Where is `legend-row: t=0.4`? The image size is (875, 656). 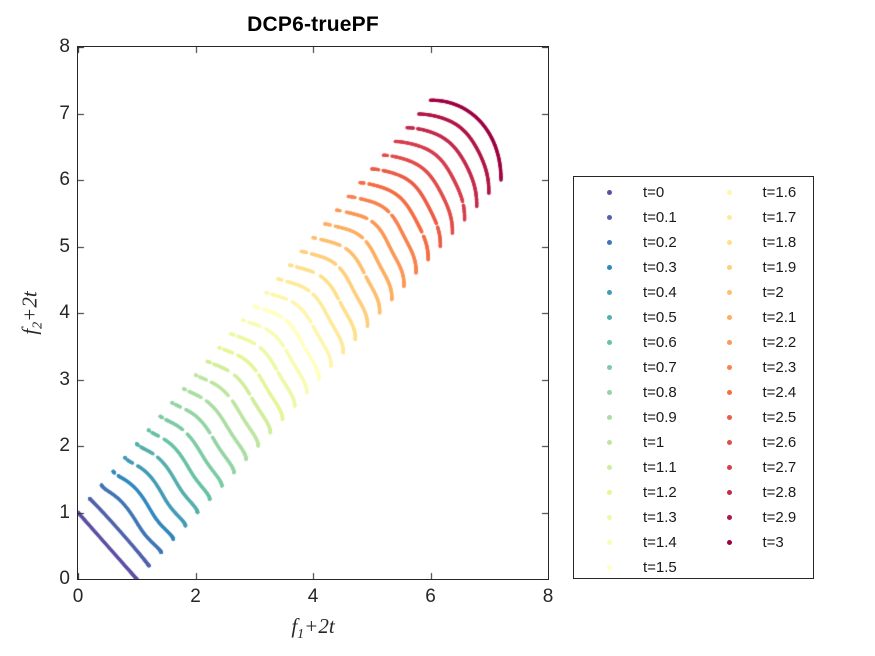
legend-row: t=0.4 is located at coordinates (634, 292).